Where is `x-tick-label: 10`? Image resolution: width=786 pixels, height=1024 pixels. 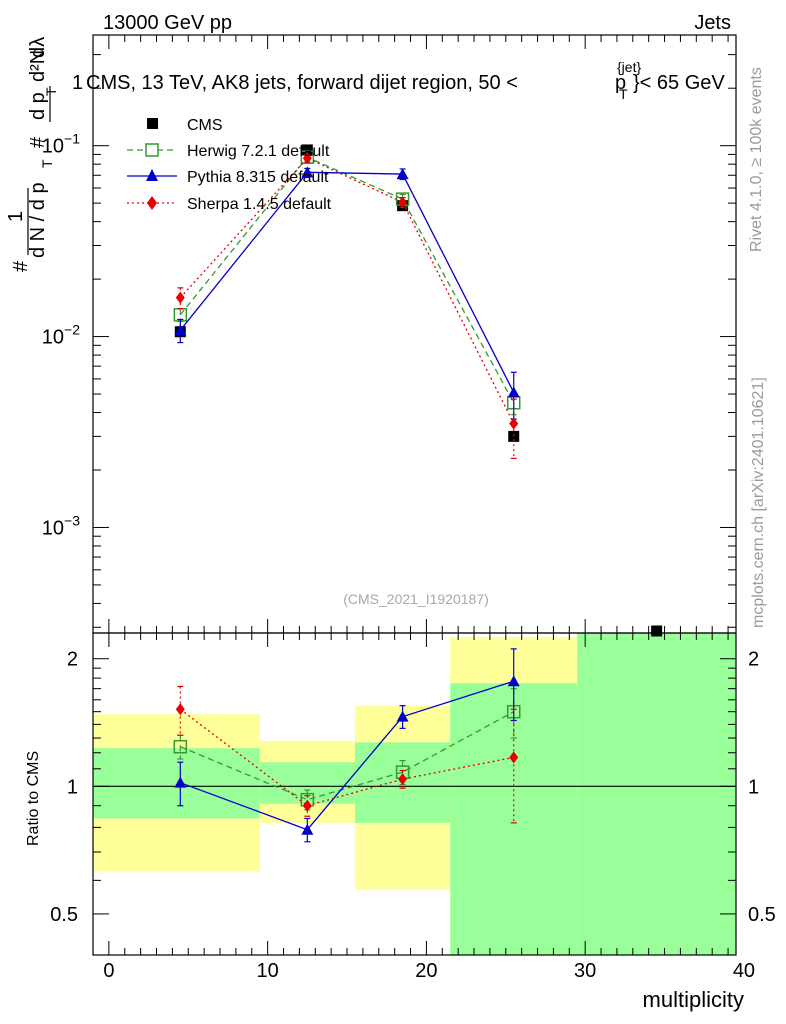 x-tick-label: 10 is located at coordinates (268, 971).